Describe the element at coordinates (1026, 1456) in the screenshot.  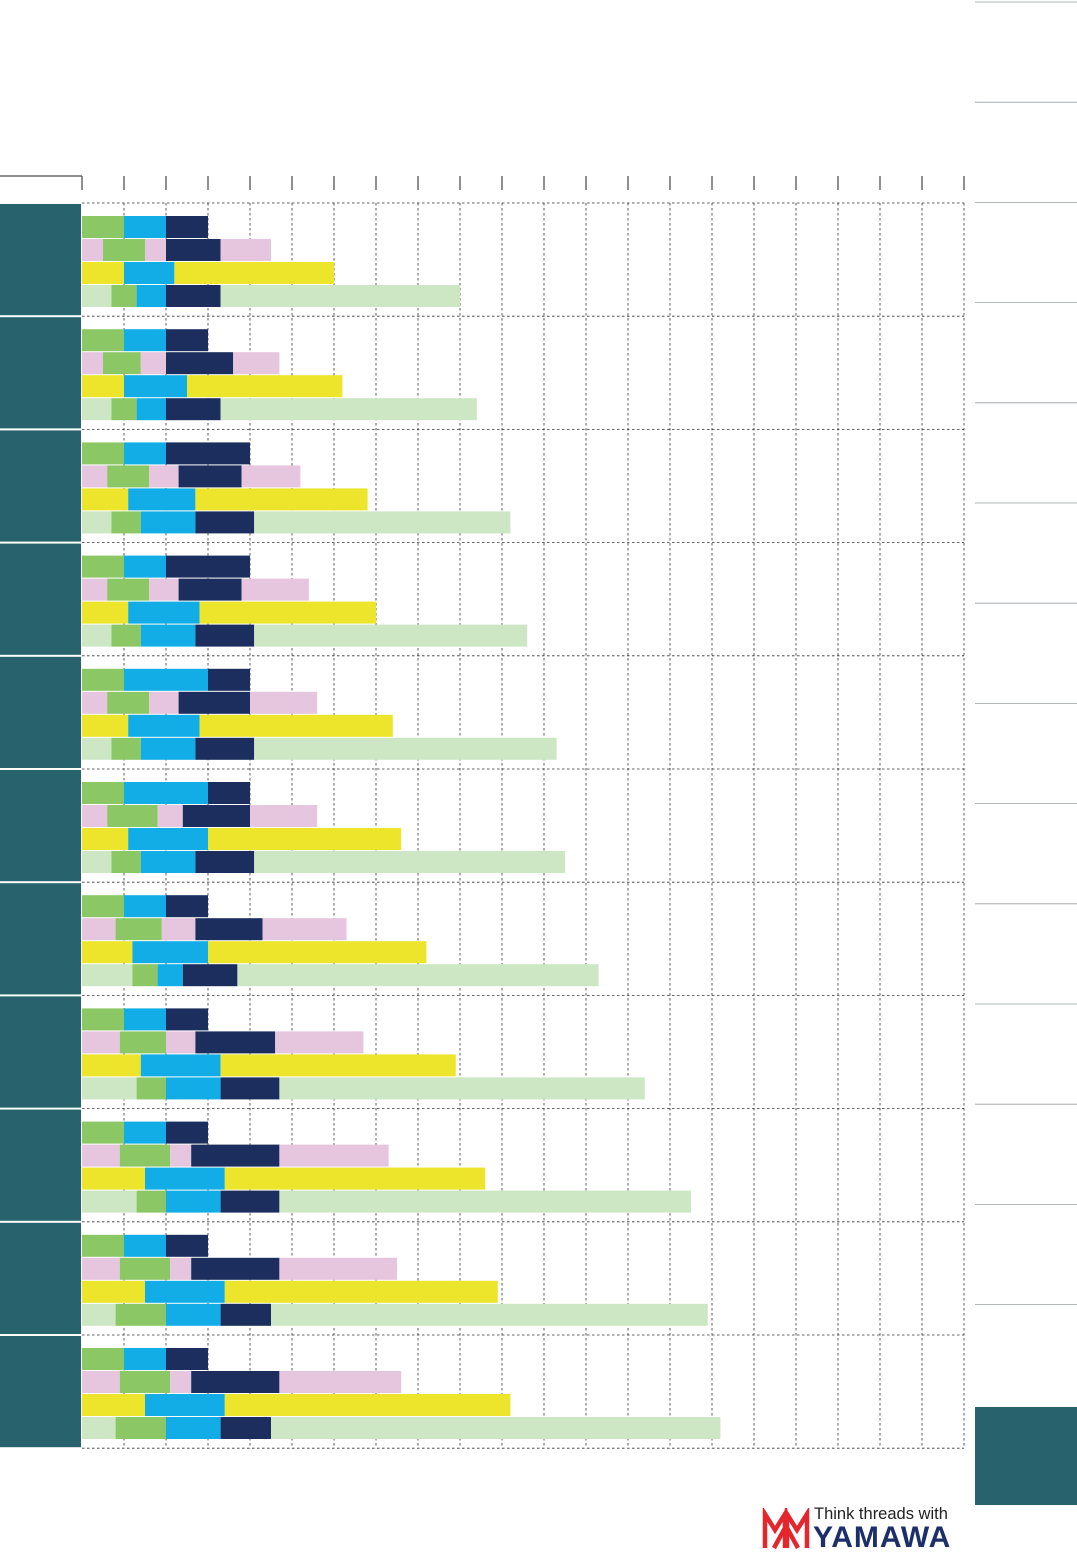
I see `side-index-tab` at that location.